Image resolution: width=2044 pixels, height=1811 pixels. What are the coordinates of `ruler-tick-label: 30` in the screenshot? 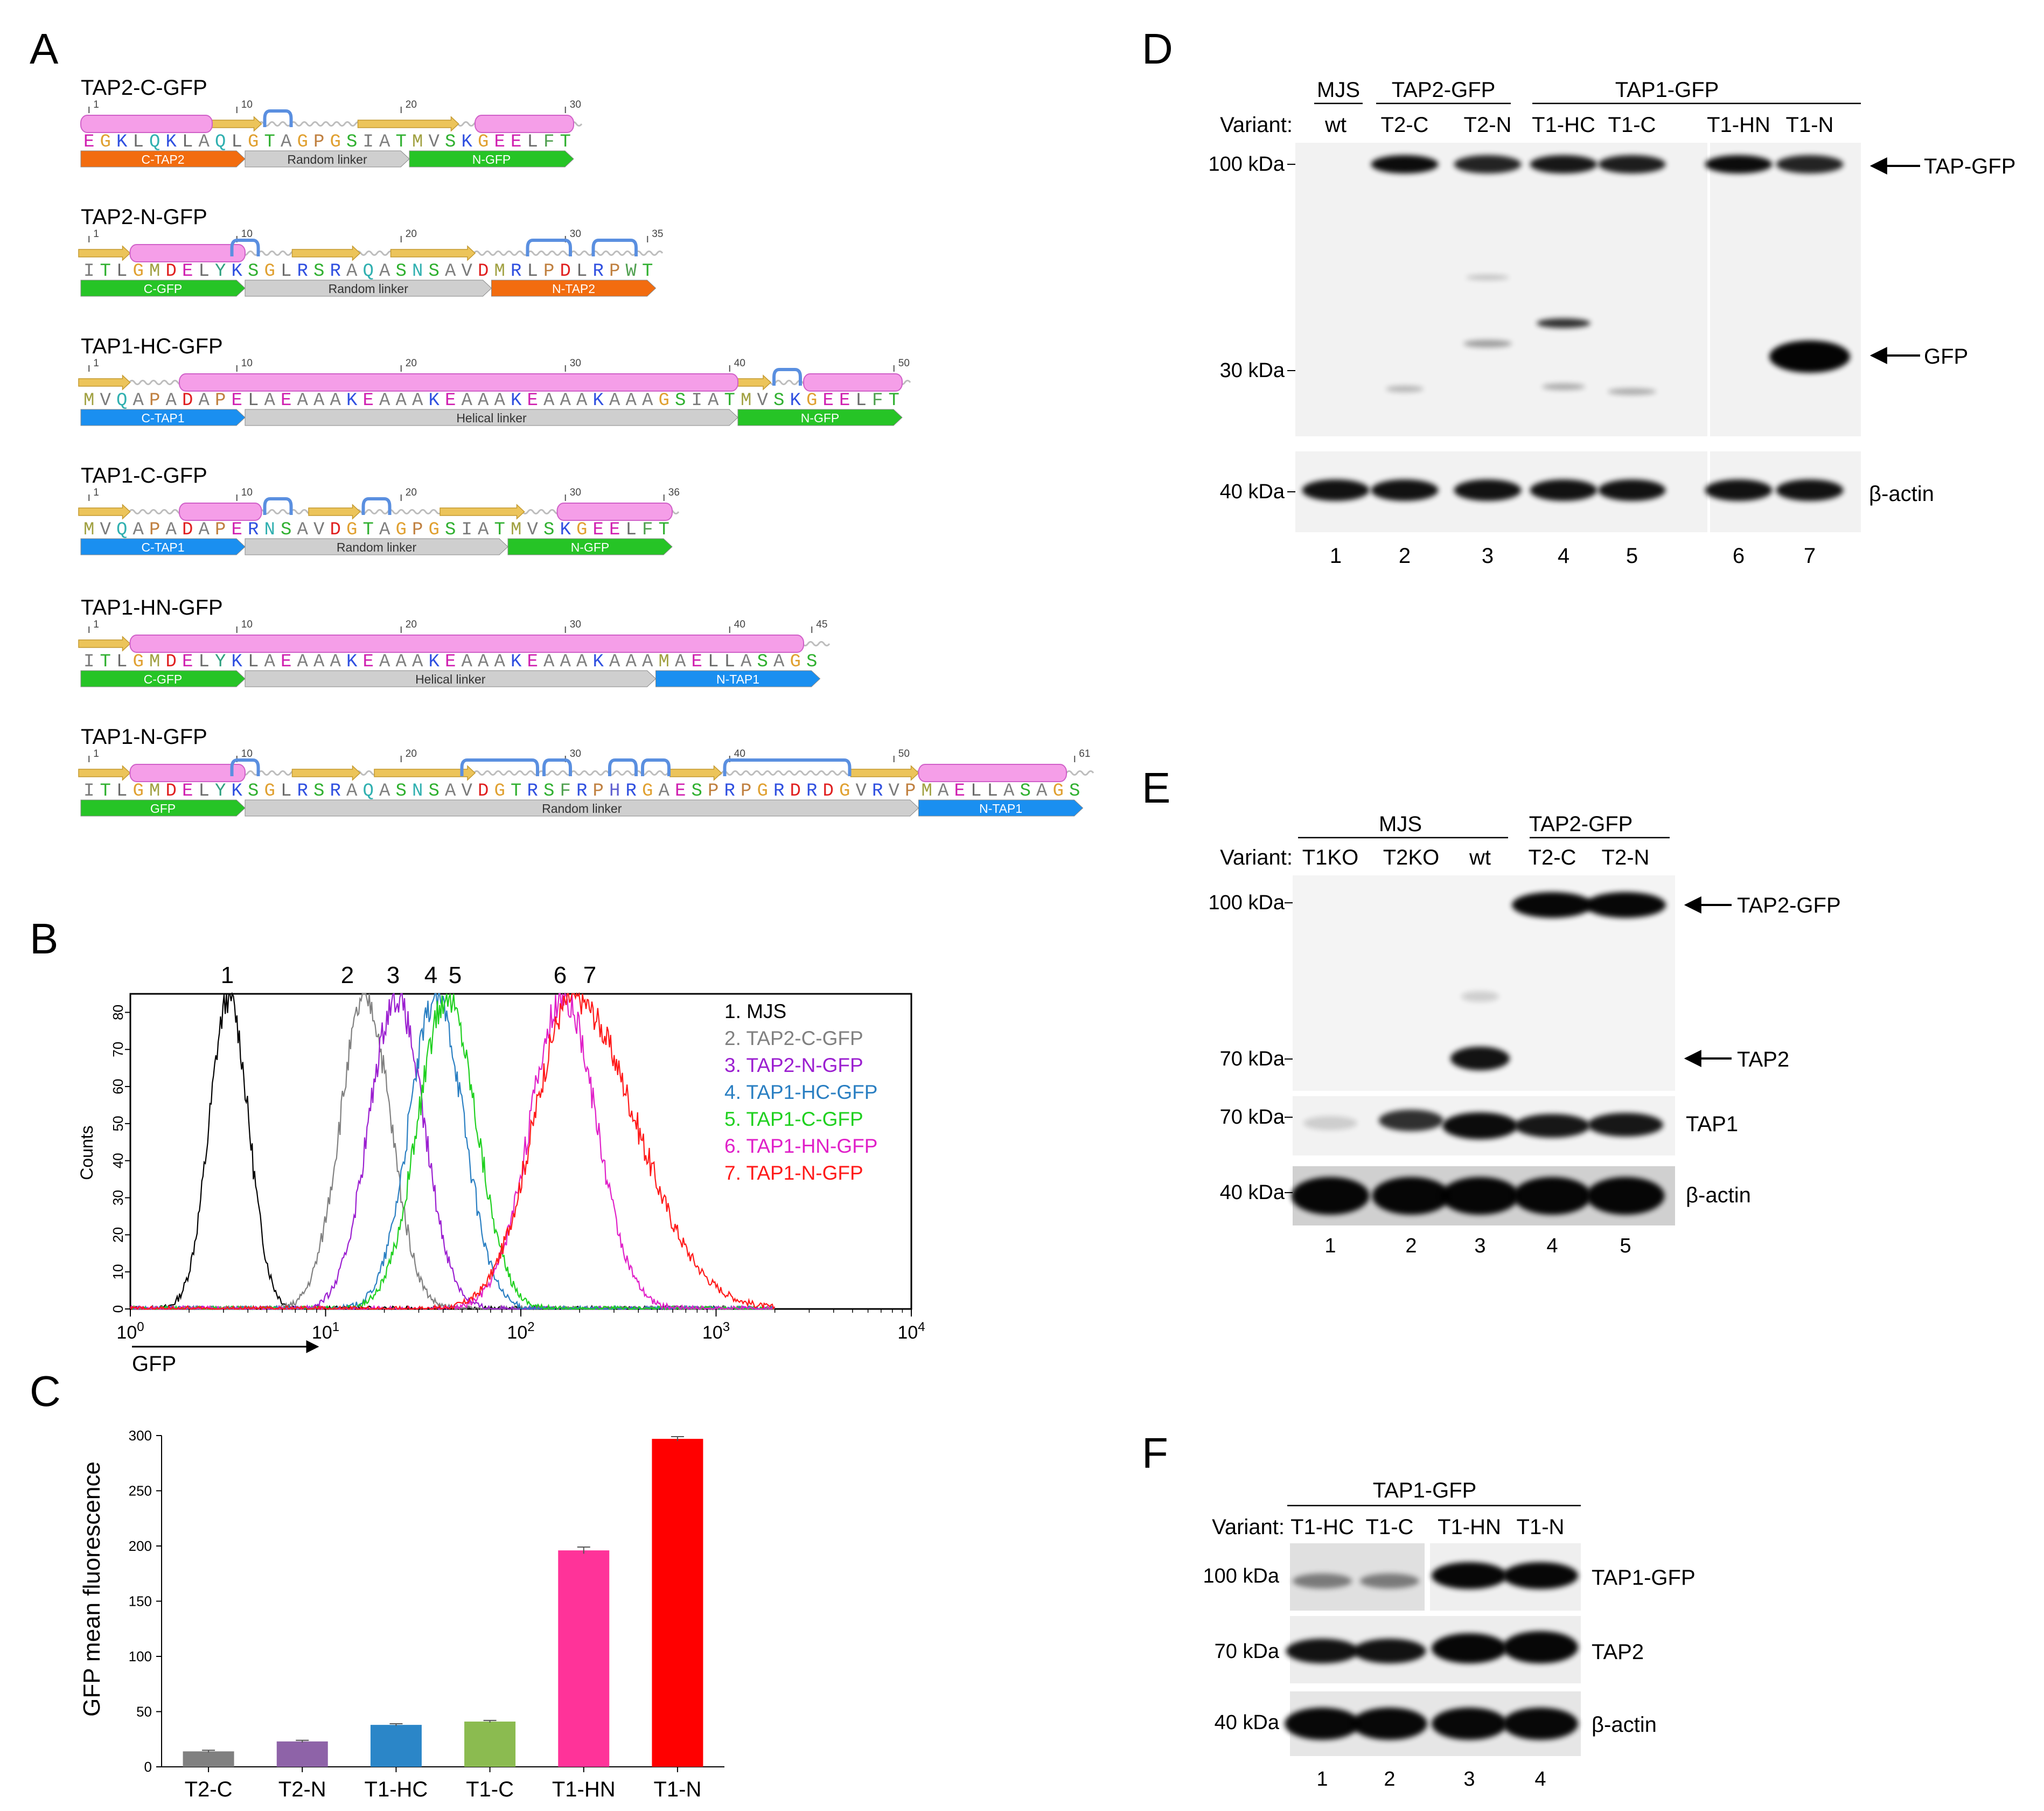 It's located at (575, 624).